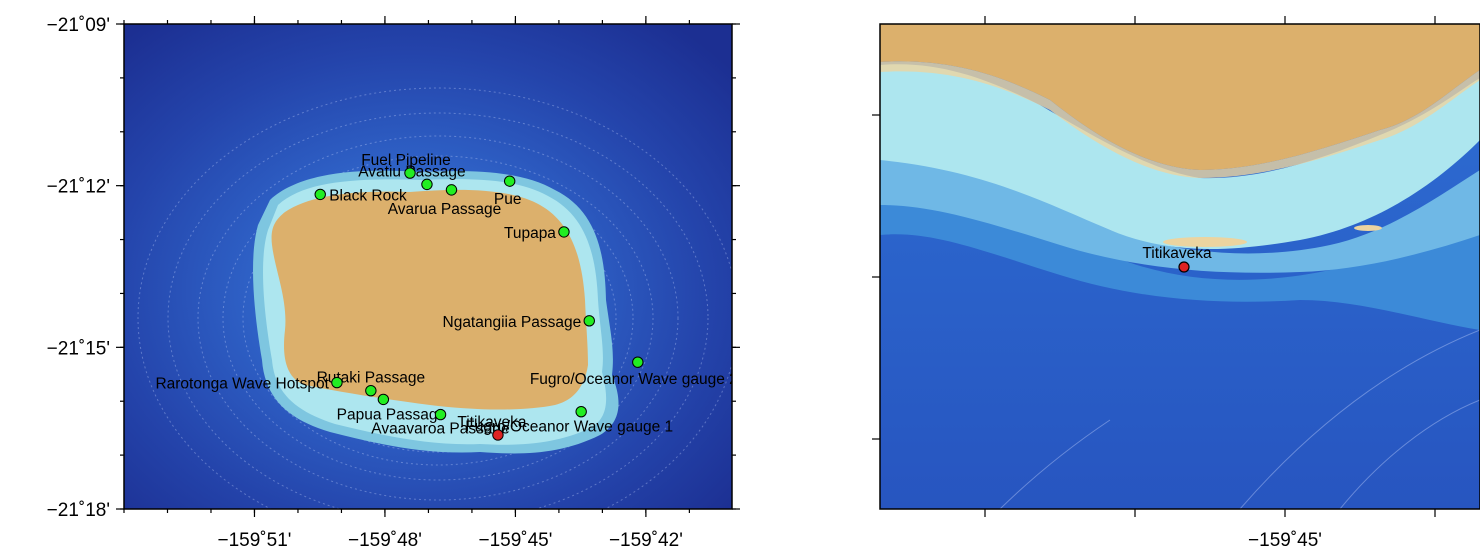  What do you see at coordinates (515, 540) in the screenshot?
I see `x-tick-label: −159˚45'` at bounding box center [515, 540].